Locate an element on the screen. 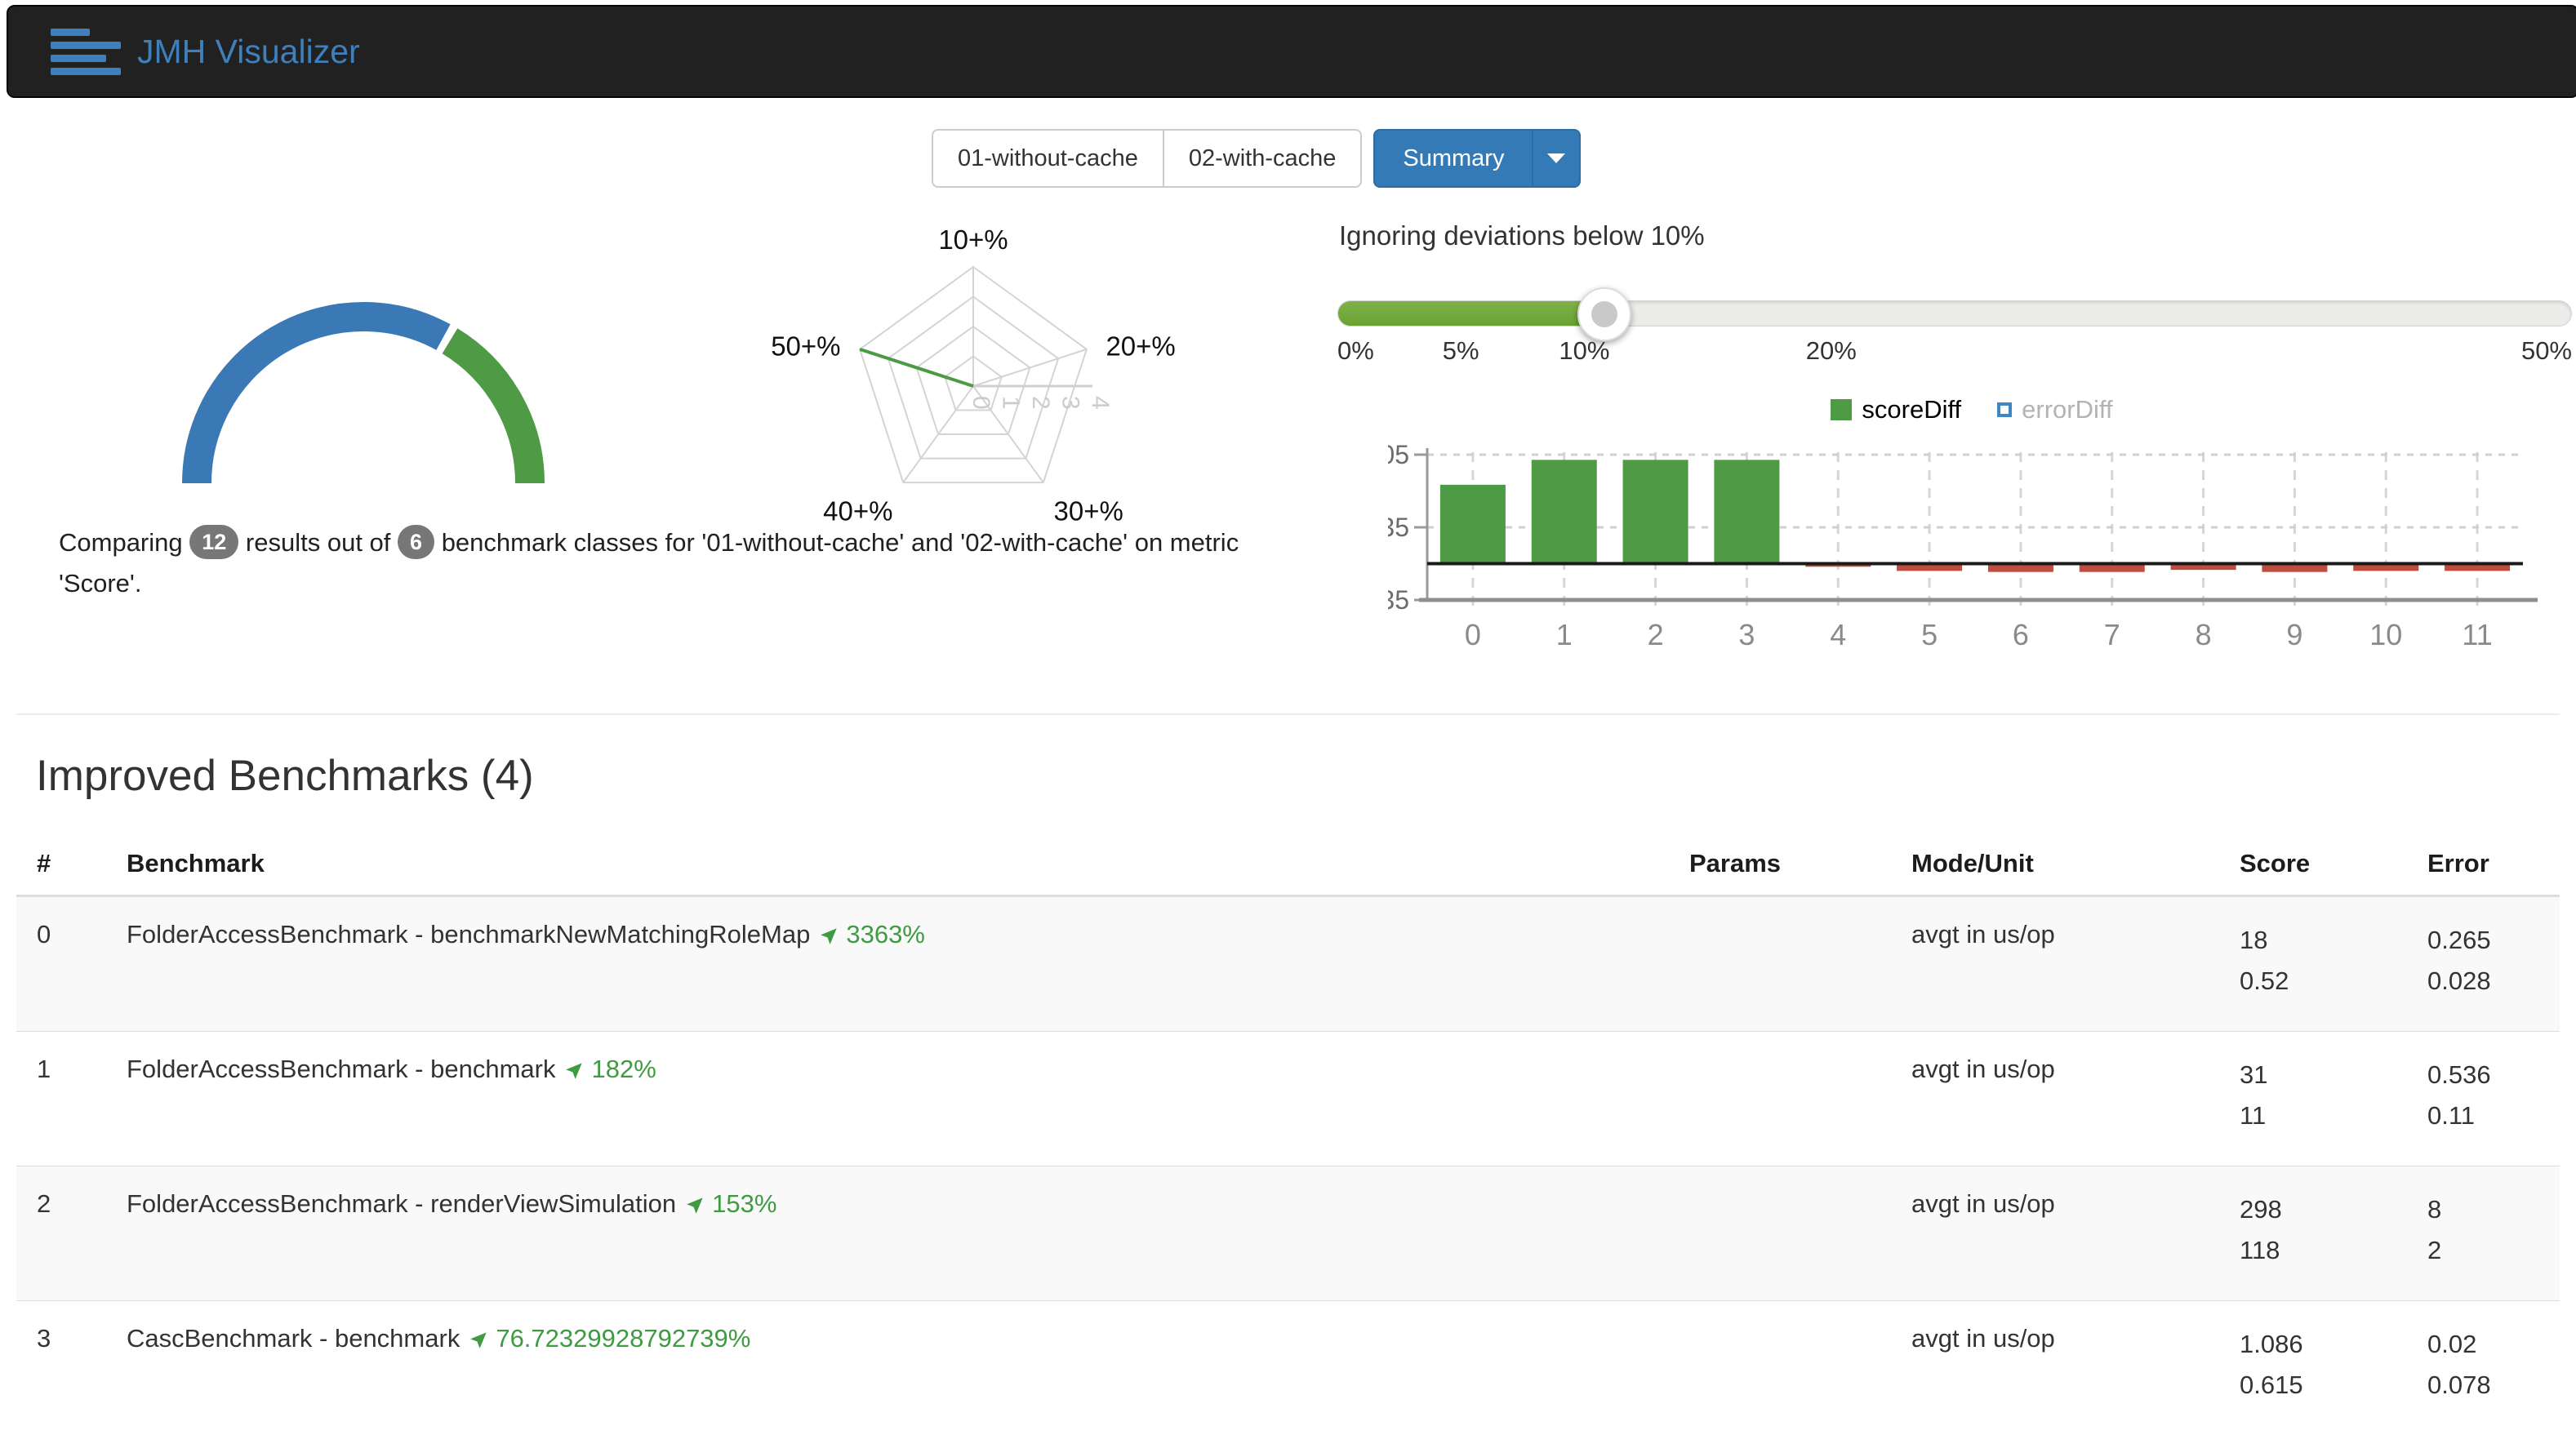  row-index-cell: 0 is located at coordinates (71, 964).